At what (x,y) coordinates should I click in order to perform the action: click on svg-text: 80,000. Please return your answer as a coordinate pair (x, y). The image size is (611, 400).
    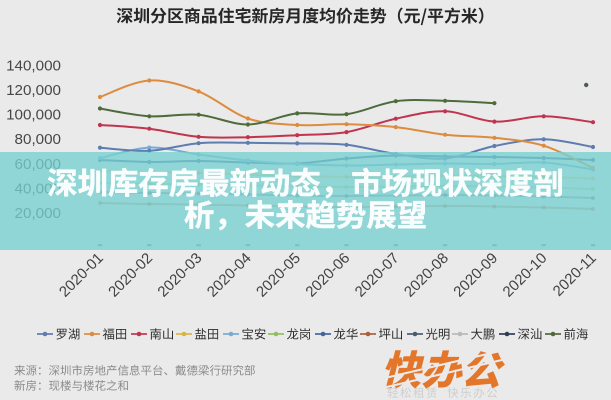
    Looking at the image, I should click on (38, 139).